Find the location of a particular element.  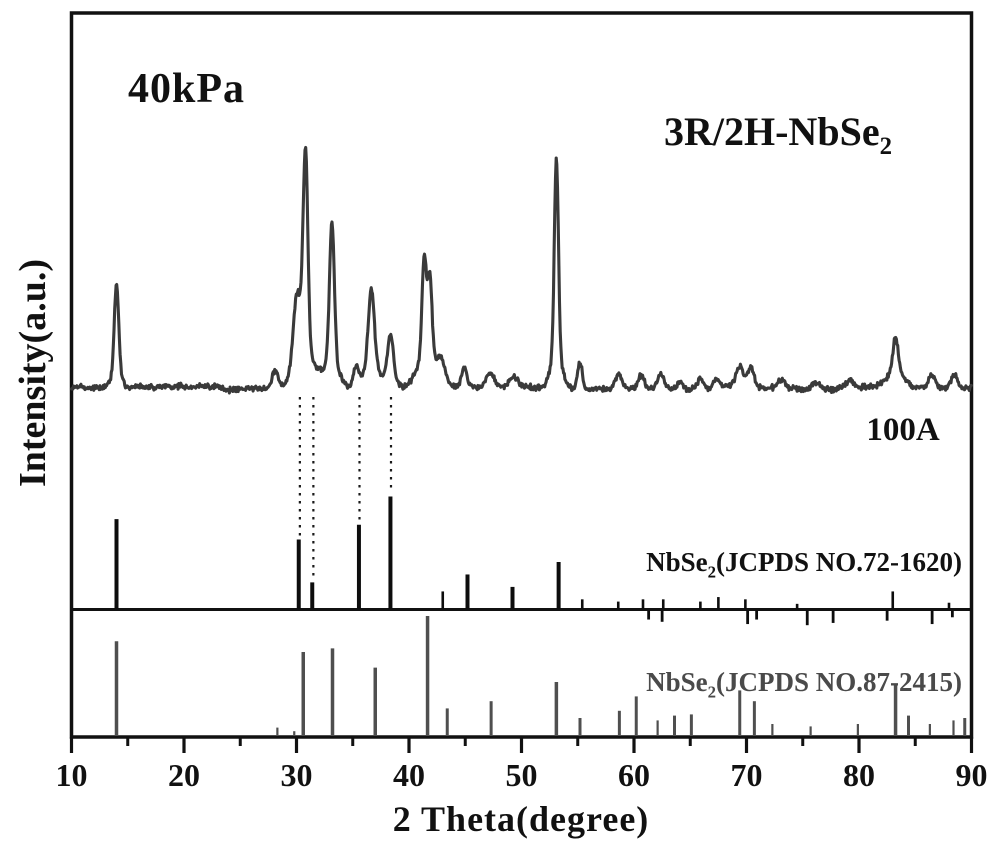

x-tick-label: 40 is located at coordinates (409, 775).